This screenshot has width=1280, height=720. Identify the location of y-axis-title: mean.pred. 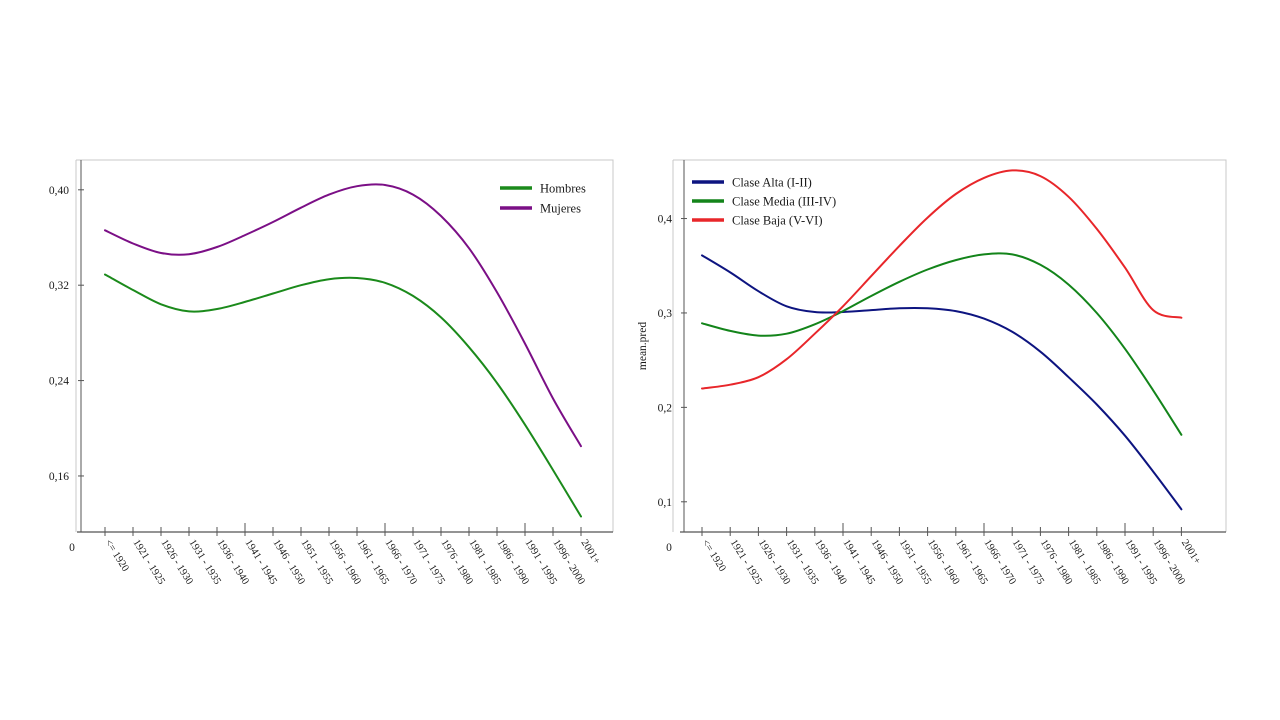
(643, 346).